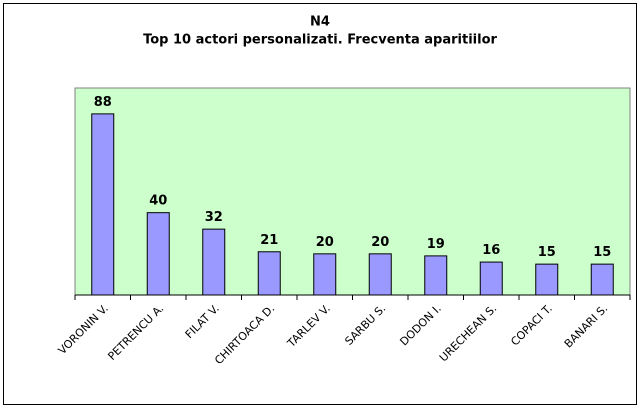 The width and height of the screenshot is (641, 409). Describe the element at coordinates (214, 217) in the screenshot. I see `data-label: 32` at that location.